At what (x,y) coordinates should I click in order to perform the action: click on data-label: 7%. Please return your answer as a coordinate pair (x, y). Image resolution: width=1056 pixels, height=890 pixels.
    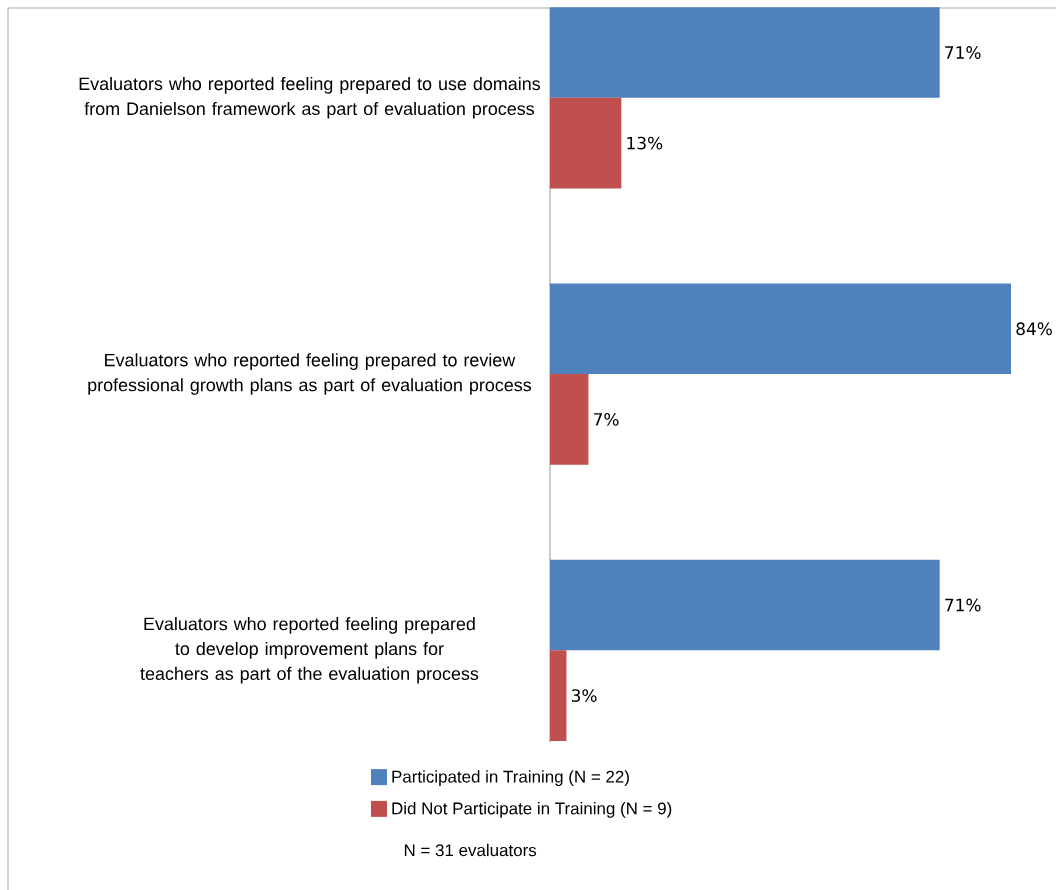
    Looking at the image, I should click on (606, 419).